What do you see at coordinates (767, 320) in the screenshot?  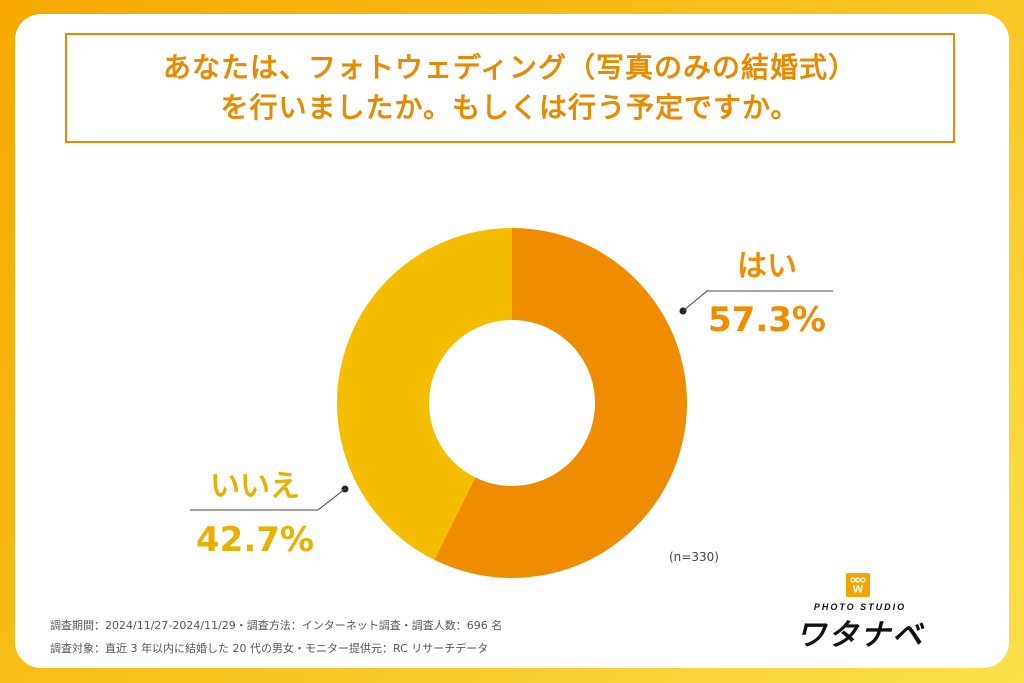 I see `slice-value-yes: 57.3%` at bounding box center [767, 320].